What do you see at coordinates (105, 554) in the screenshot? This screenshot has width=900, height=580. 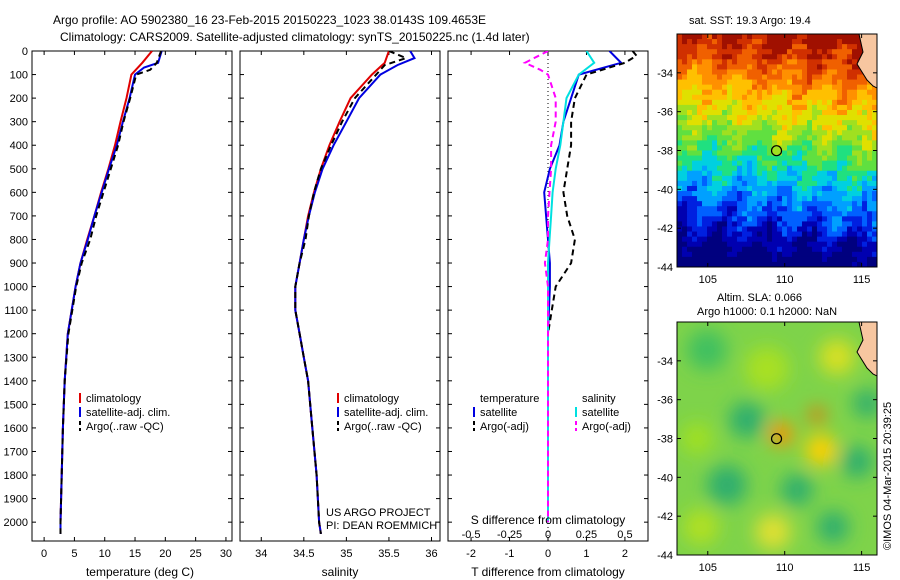 I see `x-tick-label: 10` at bounding box center [105, 554].